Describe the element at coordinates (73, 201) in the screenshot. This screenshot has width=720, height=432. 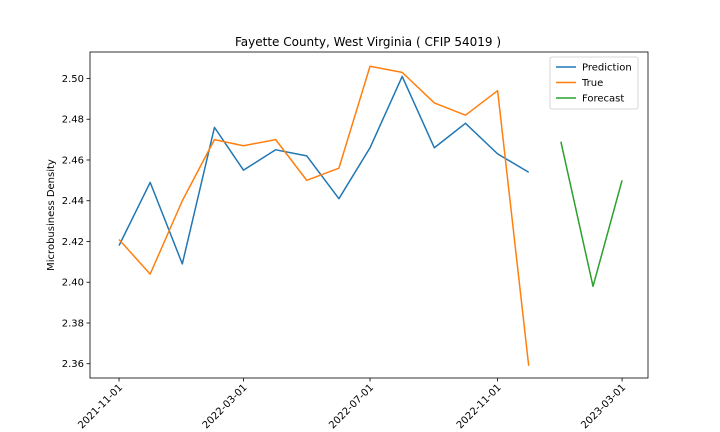
I see `y-tick-label: 2.44` at that location.